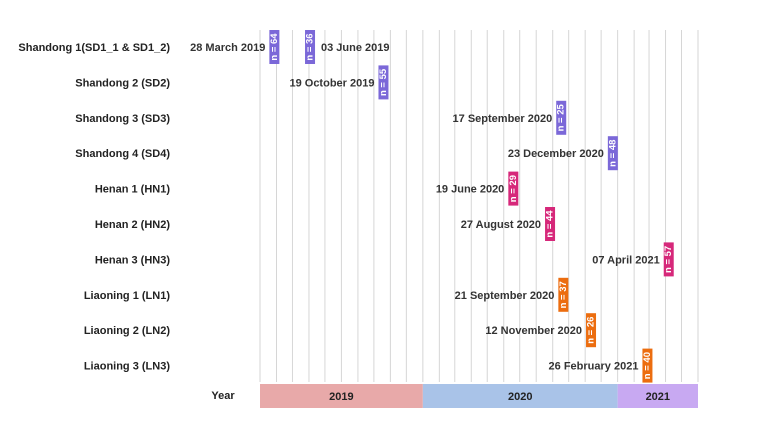 This screenshot has height=421, width=773. I want to click on year-band-2021, so click(657, 396).